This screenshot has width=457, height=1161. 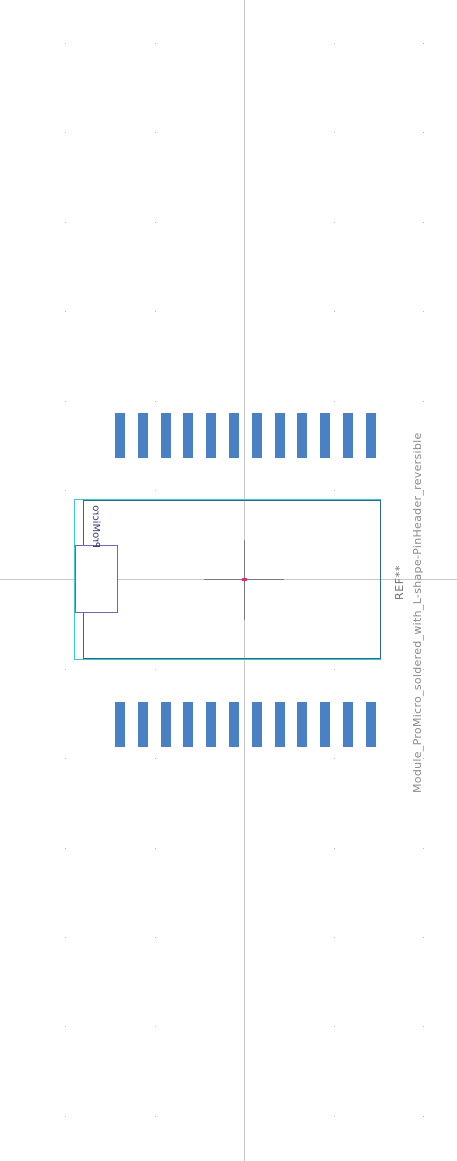 What do you see at coordinates (95, 526) in the screenshot?
I see `value-label: ProMicro` at bounding box center [95, 526].